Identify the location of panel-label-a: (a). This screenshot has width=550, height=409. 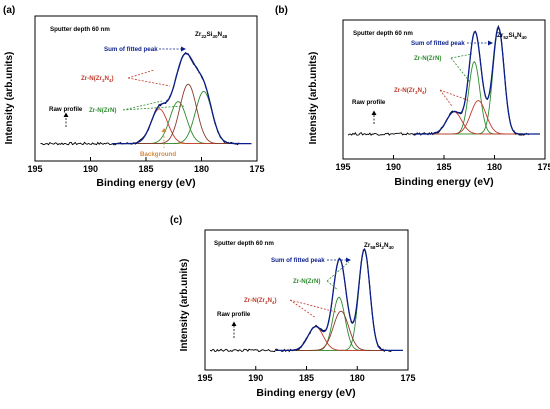
(9, 10).